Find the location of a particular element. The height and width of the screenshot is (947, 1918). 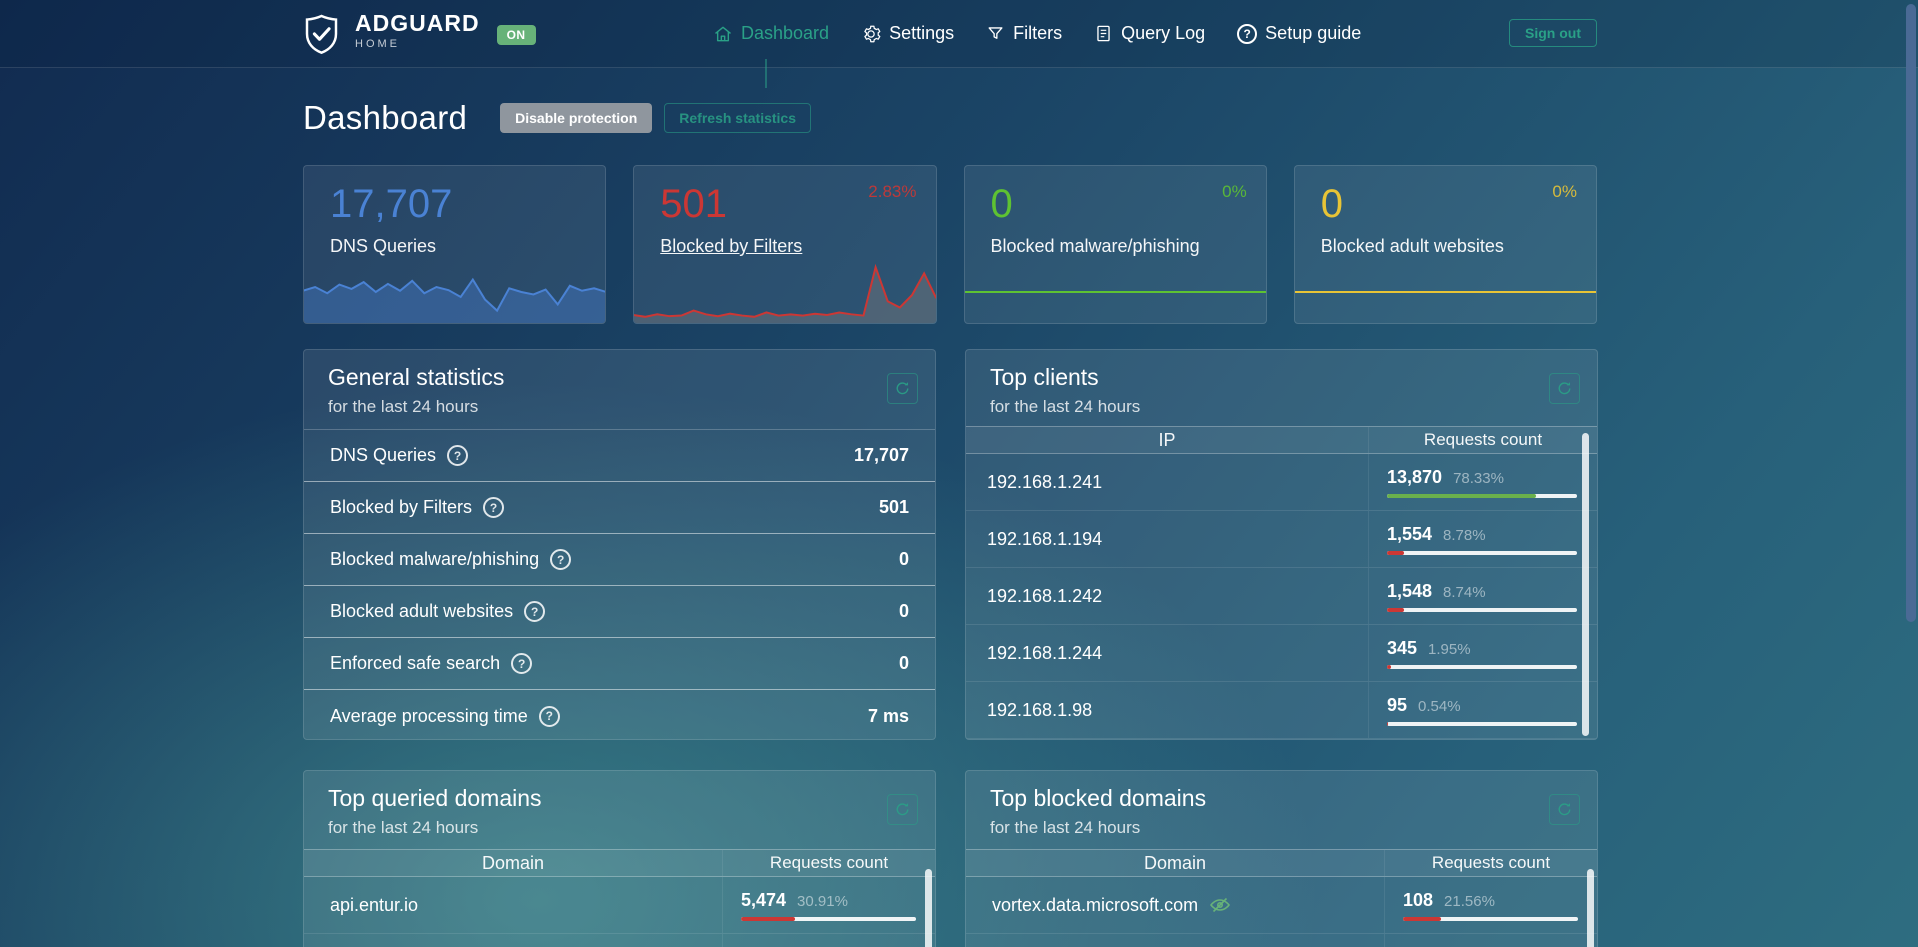

client-row: 192.168.1.242 1,548 8.74% is located at coordinates (1281, 596).